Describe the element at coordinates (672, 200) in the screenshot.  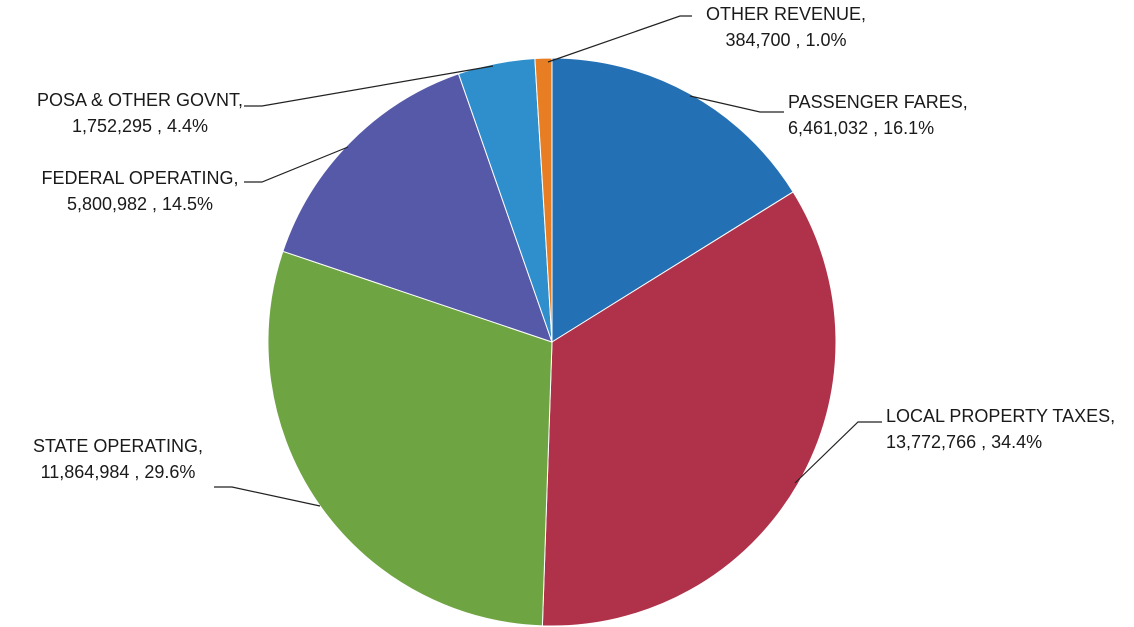
I see `pie-slice-passenger-fares` at that location.